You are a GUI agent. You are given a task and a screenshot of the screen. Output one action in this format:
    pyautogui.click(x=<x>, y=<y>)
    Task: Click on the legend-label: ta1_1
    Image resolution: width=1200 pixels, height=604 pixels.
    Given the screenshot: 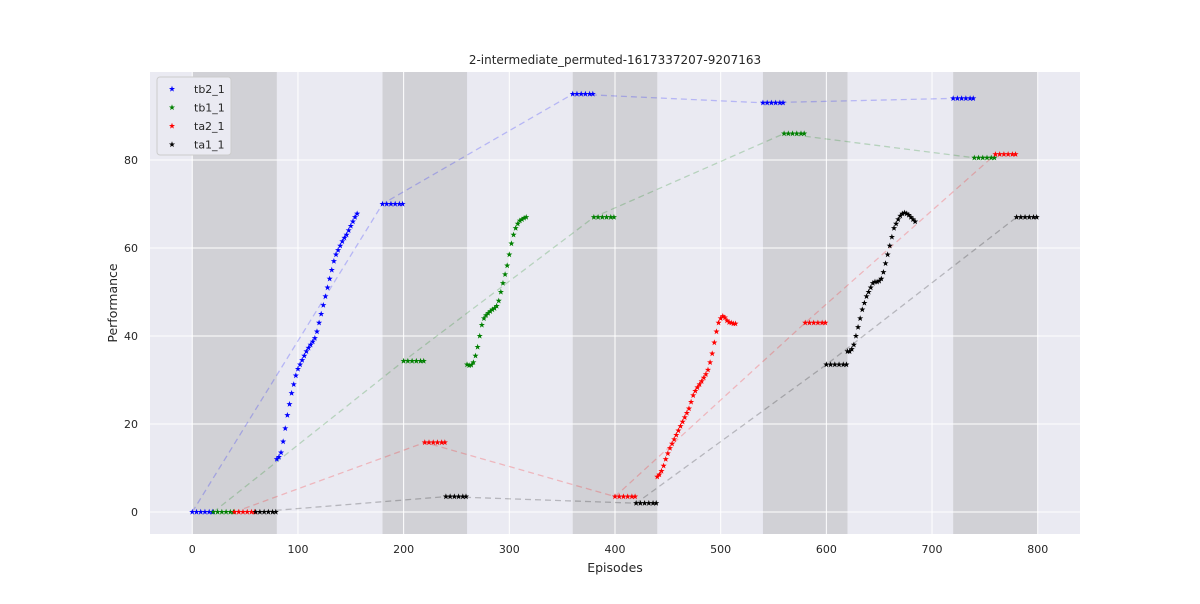 What is the action you would take?
    pyautogui.click(x=209, y=145)
    